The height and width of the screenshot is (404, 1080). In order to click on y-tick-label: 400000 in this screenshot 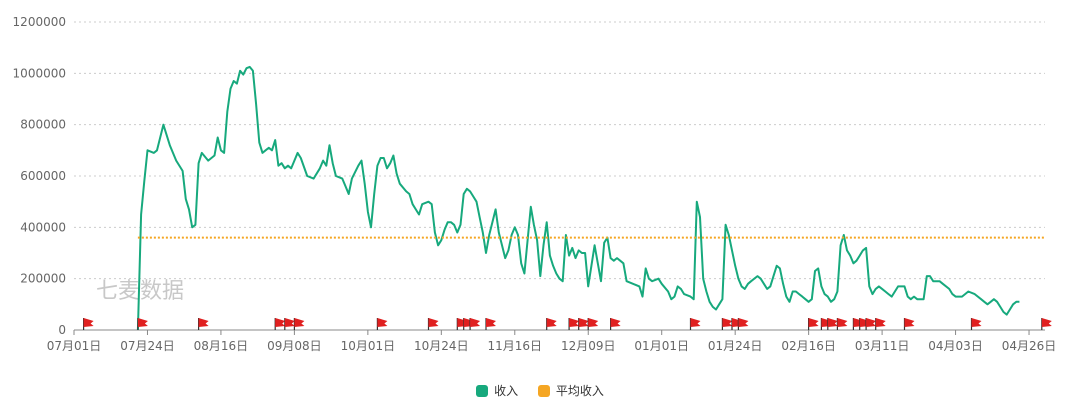, I will do `click(43, 227)`.